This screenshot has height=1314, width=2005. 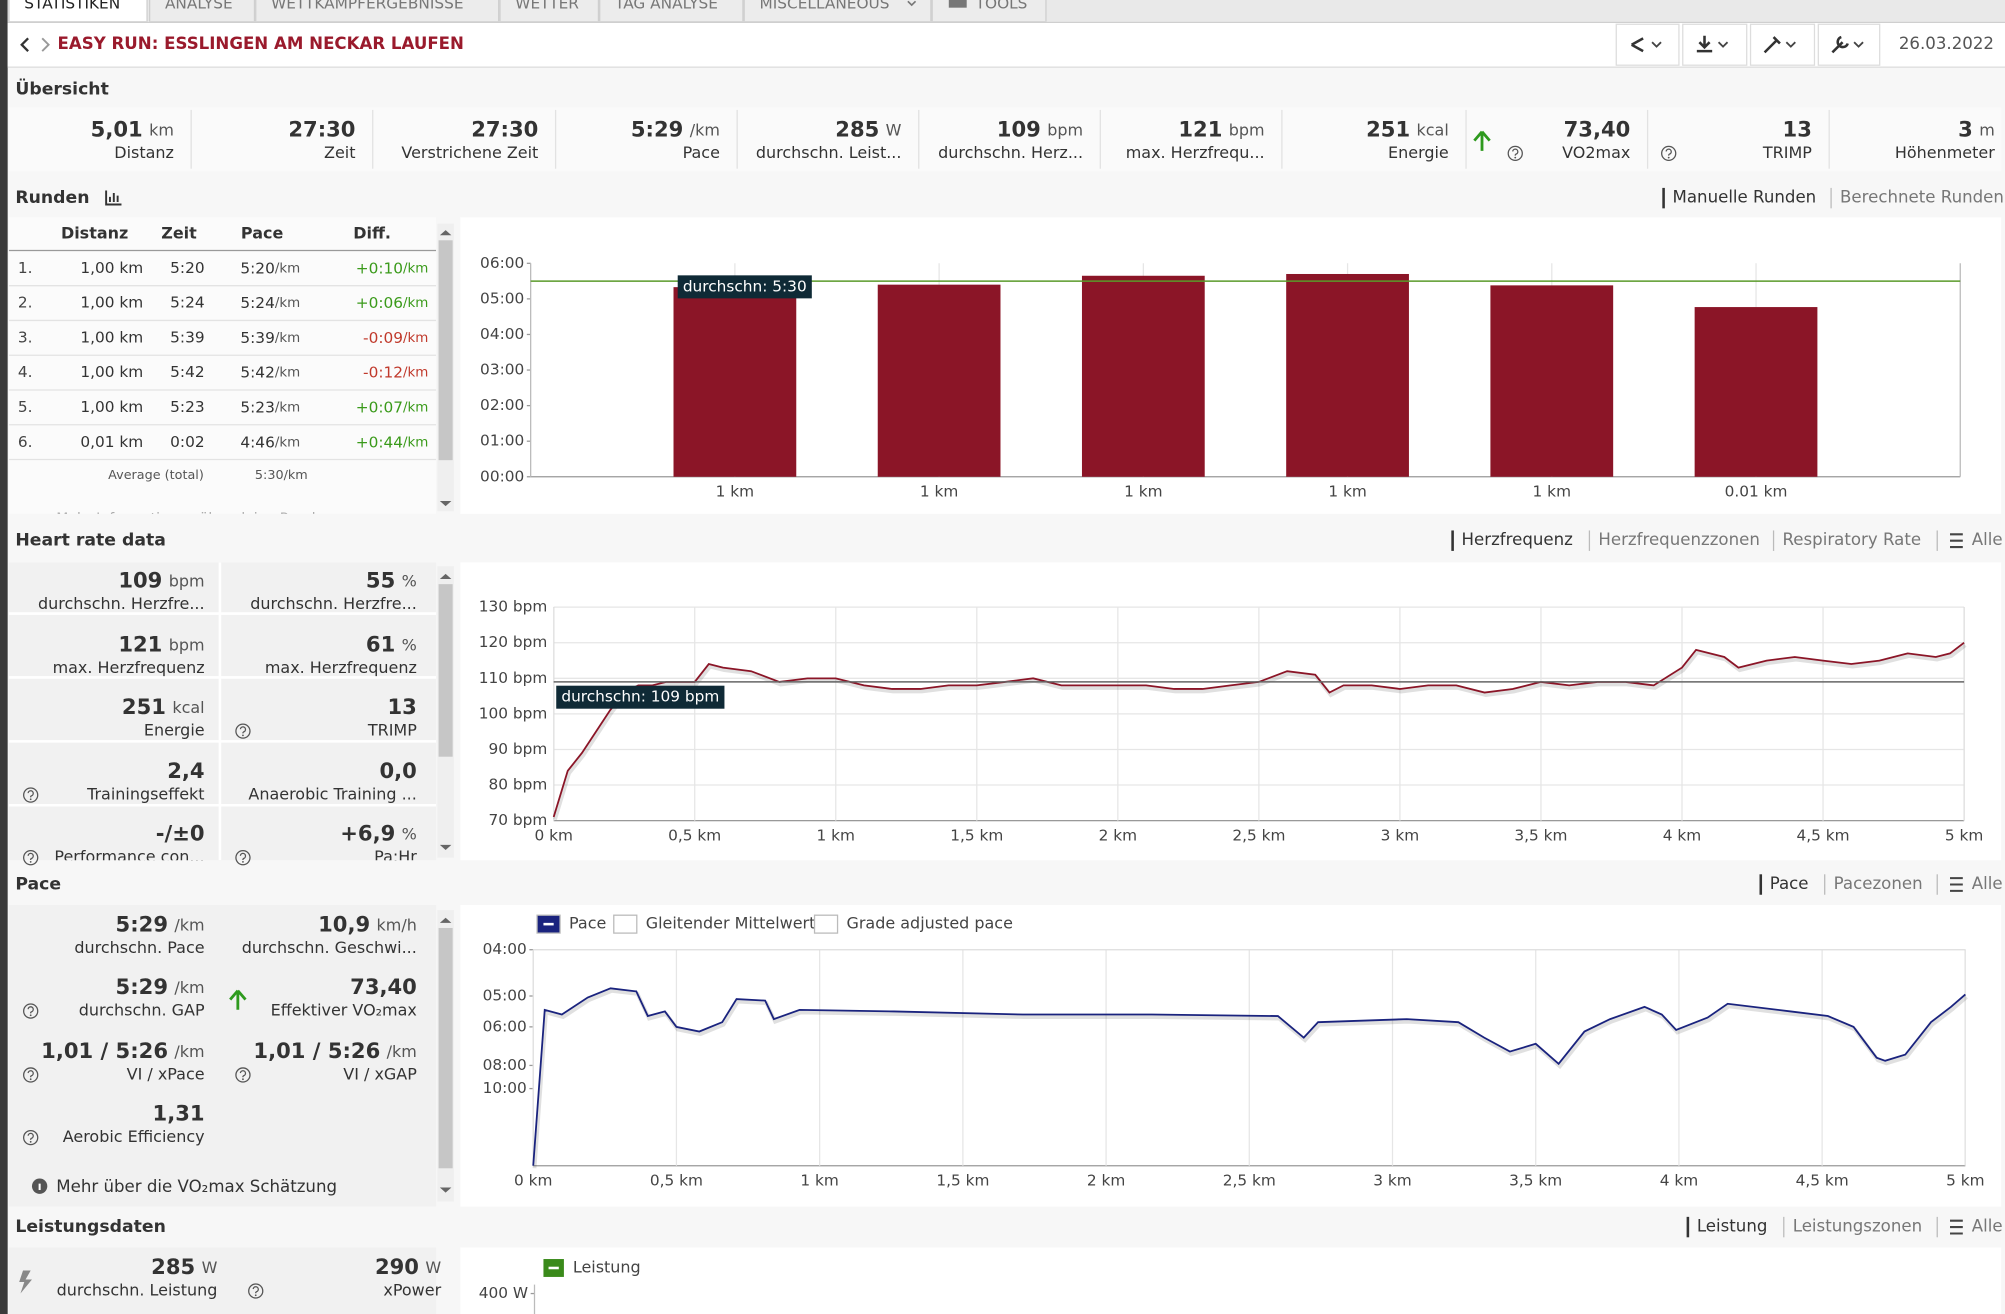 I want to click on stat-unit: /km, so click(x=189, y=1050).